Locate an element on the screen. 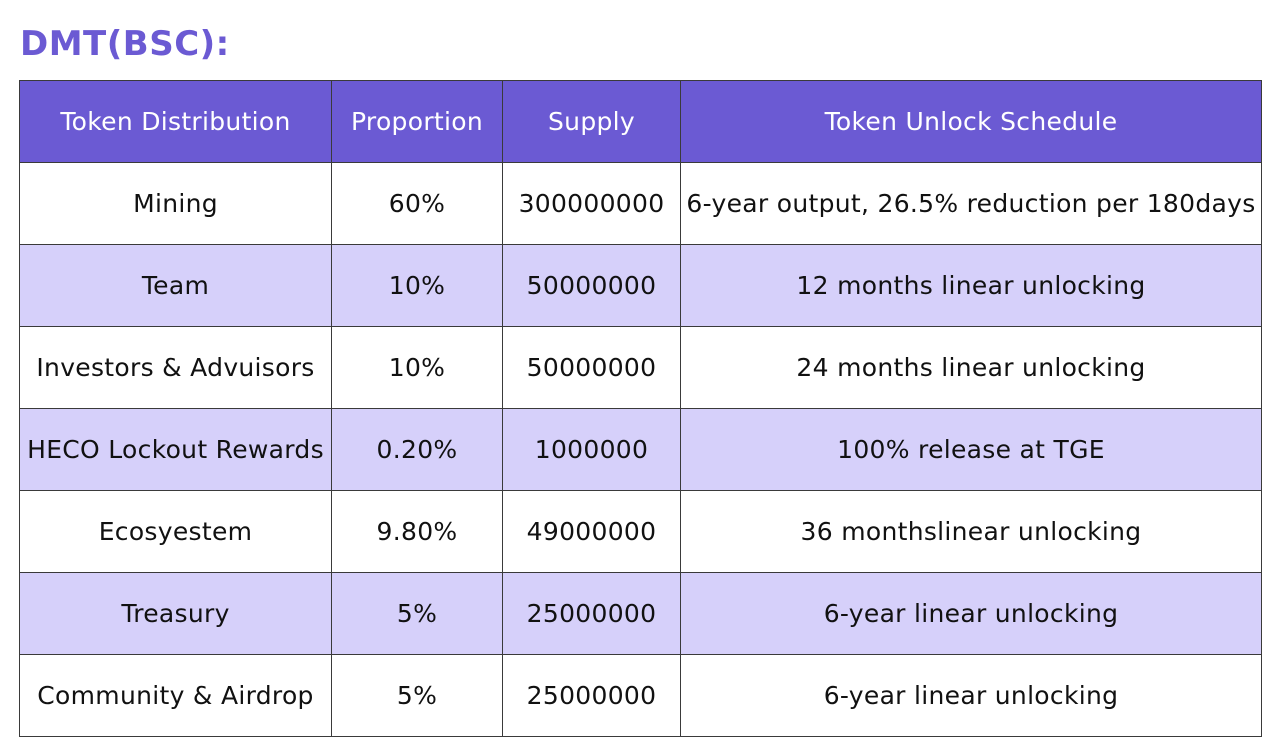 The height and width of the screenshot is (756, 1280). cell-distribution: Community & Airdrop is located at coordinates (175, 695).